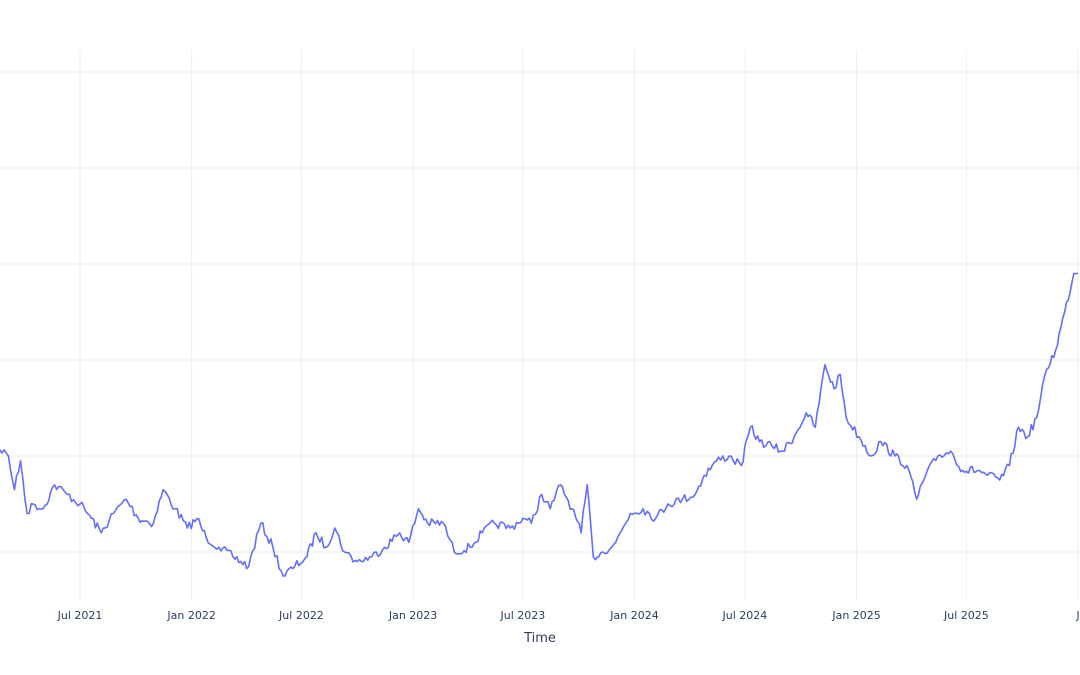 The height and width of the screenshot is (675, 1080). I want to click on x-tick-label: Jul 2025, so click(966, 615).